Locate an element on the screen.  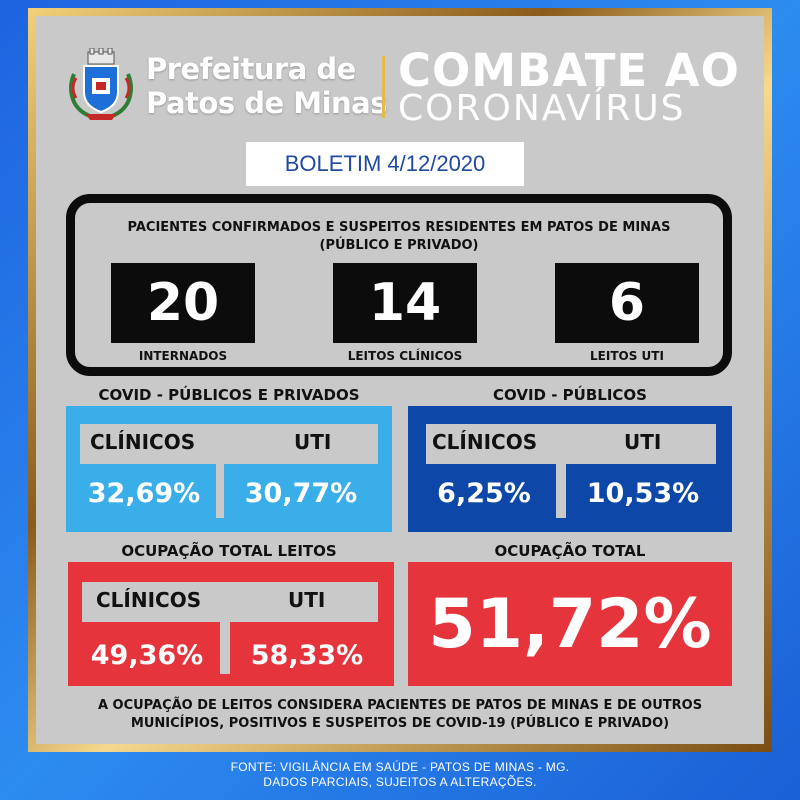
campaign-title-line1: COMBATE AO is located at coordinates (569, 70).